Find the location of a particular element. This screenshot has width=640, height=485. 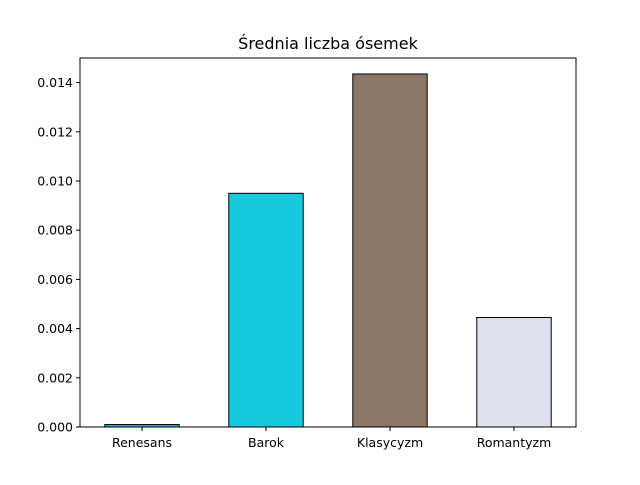

x-tick-label: Klasycyzm is located at coordinates (390, 442).